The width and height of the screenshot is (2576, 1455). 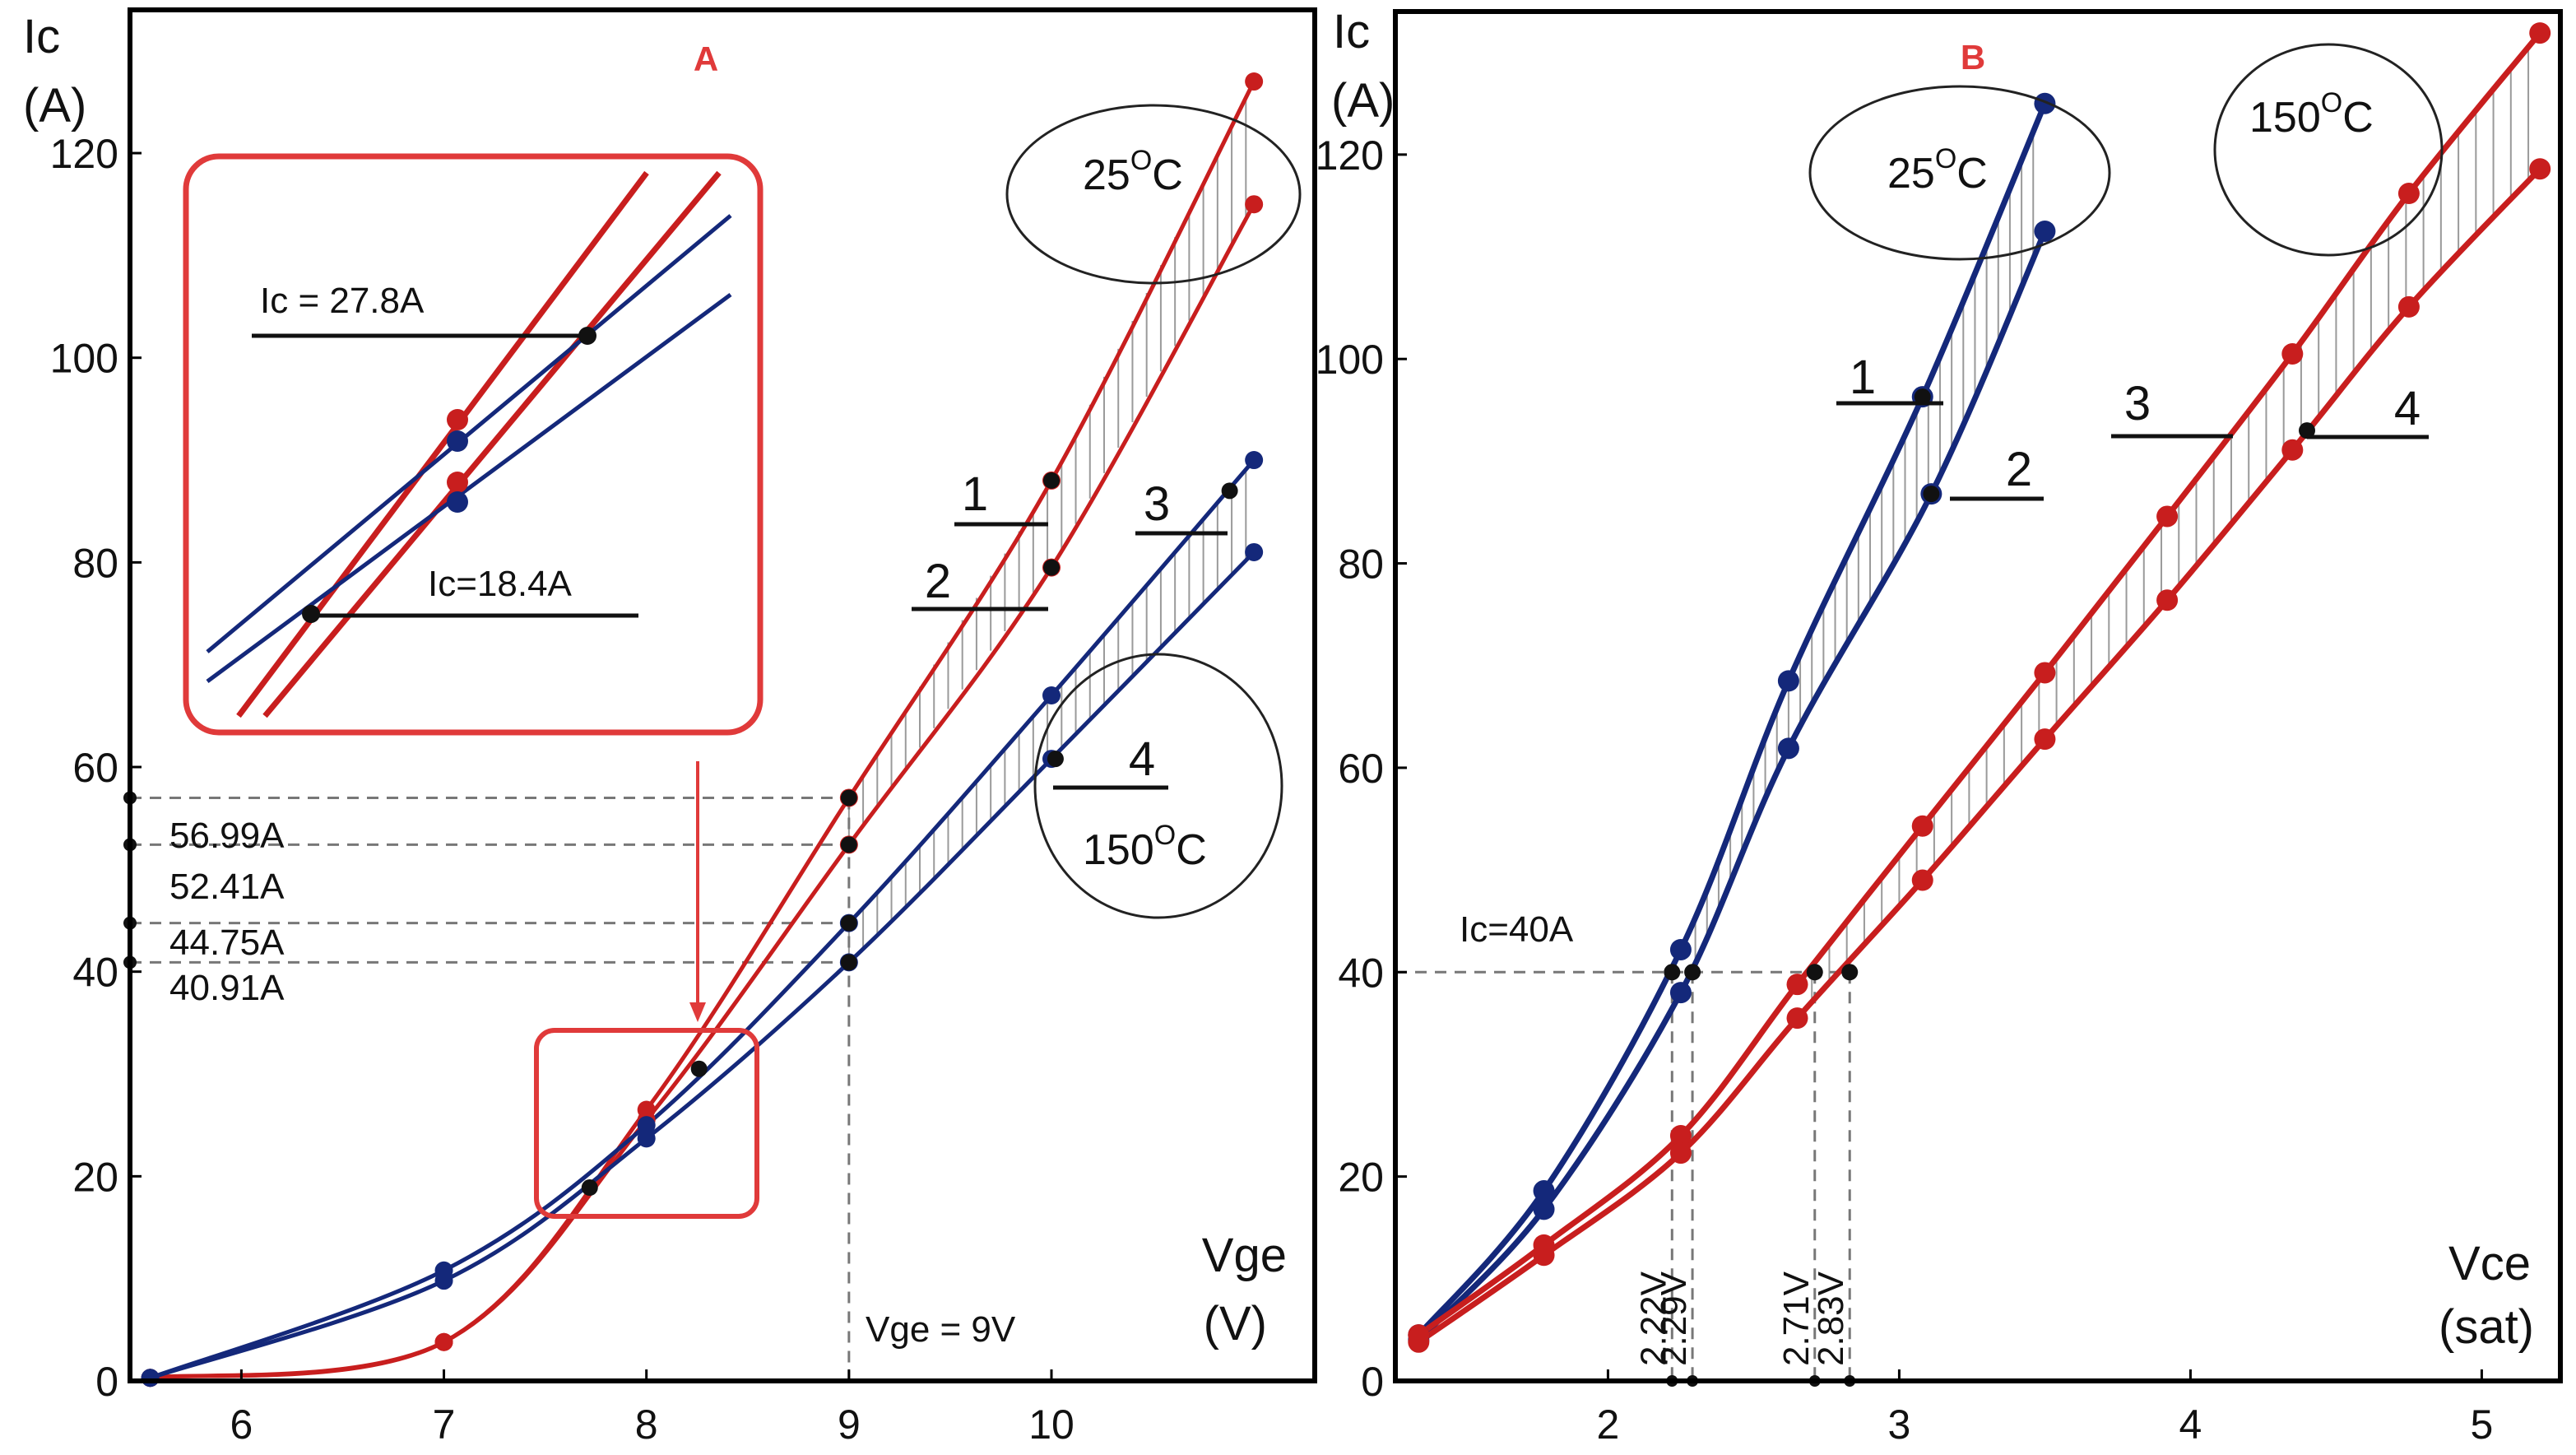 What do you see at coordinates (1937, 170) in the screenshot?
I see `temp-label-25c-b: 25OC` at bounding box center [1937, 170].